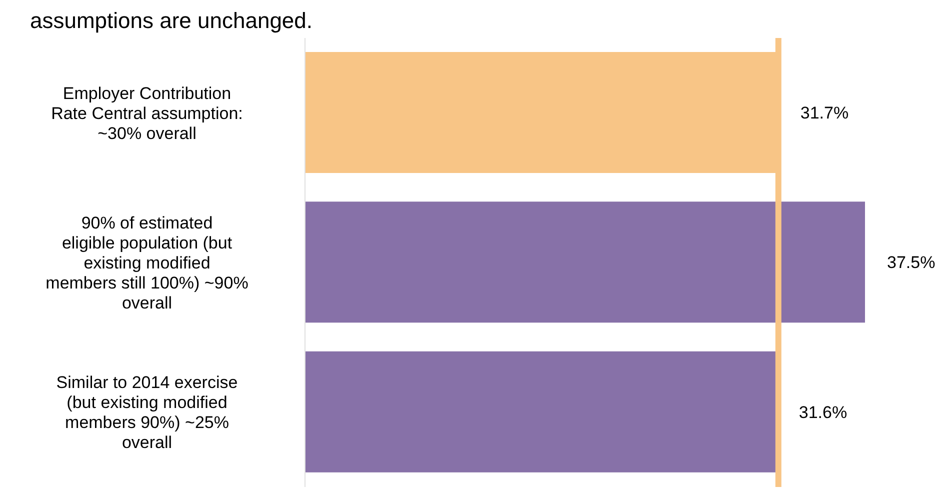 This screenshot has width=943, height=491. I want to click on y-tick-label: Employer Contribution Rate Central assumption: ~30% overall, so click(147, 113).